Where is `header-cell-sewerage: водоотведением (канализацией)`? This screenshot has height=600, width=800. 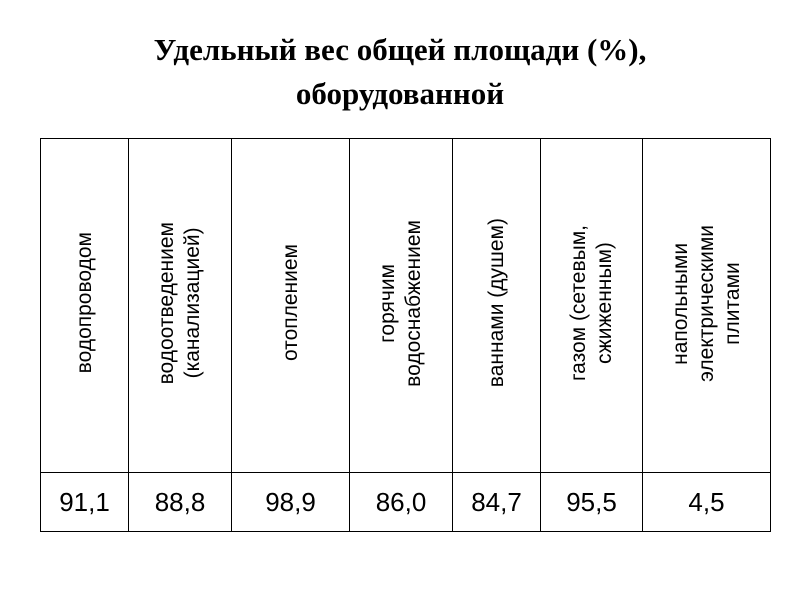
header-cell-sewerage: водоотведением (канализацией) is located at coordinates (180, 305).